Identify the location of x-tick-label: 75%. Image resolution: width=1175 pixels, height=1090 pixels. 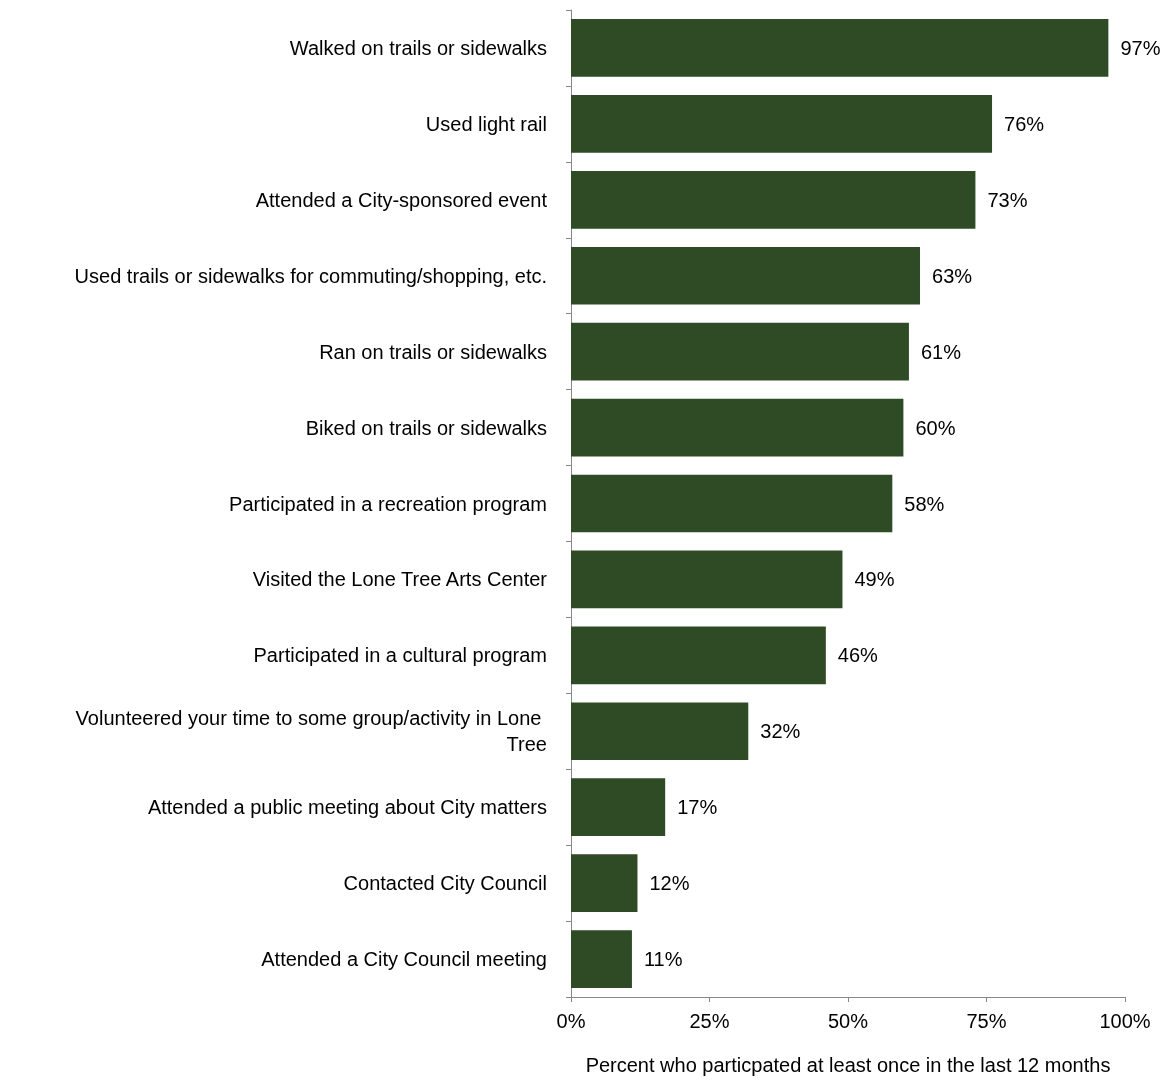
(986, 1021).